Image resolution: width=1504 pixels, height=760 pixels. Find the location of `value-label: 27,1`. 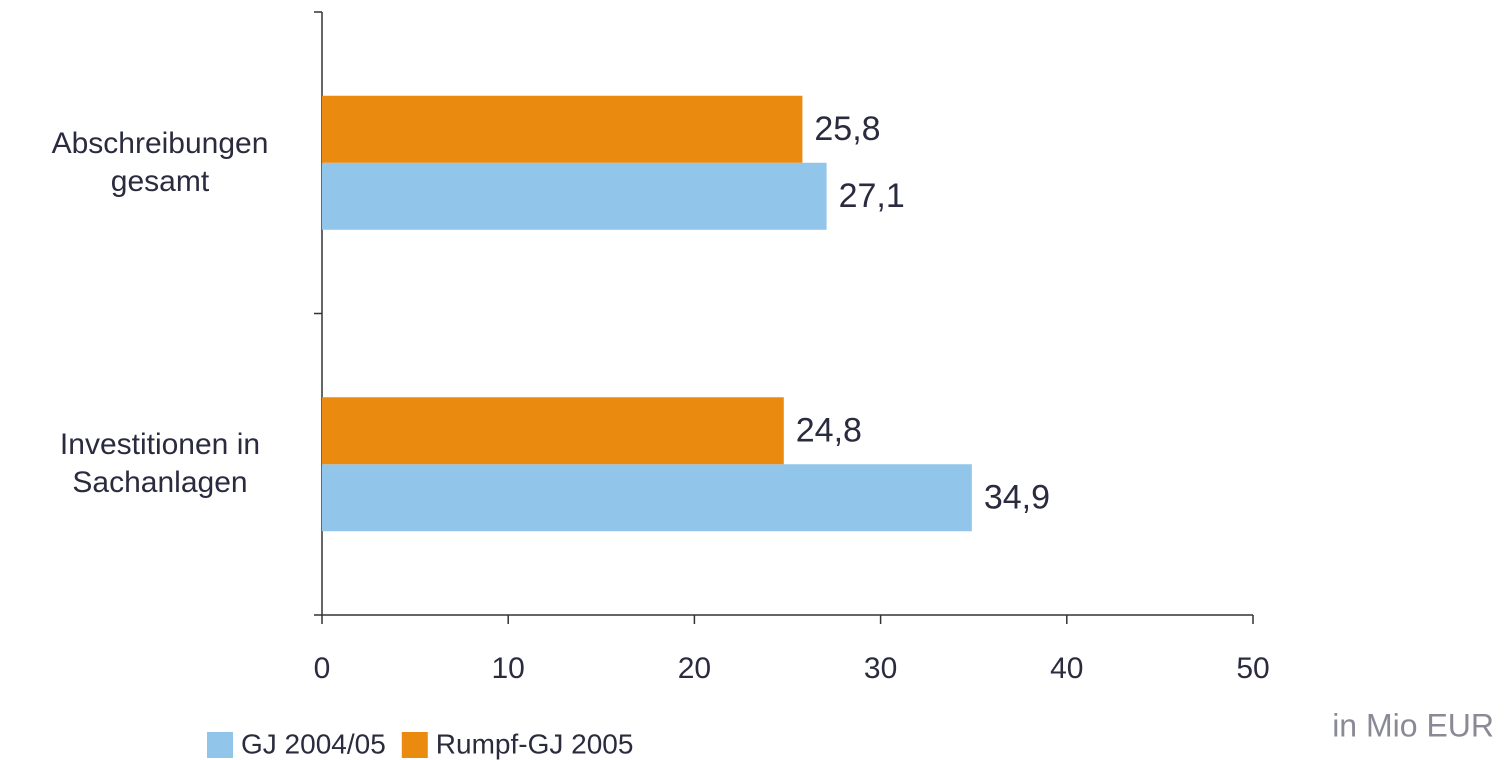

value-label: 27,1 is located at coordinates (872, 196).